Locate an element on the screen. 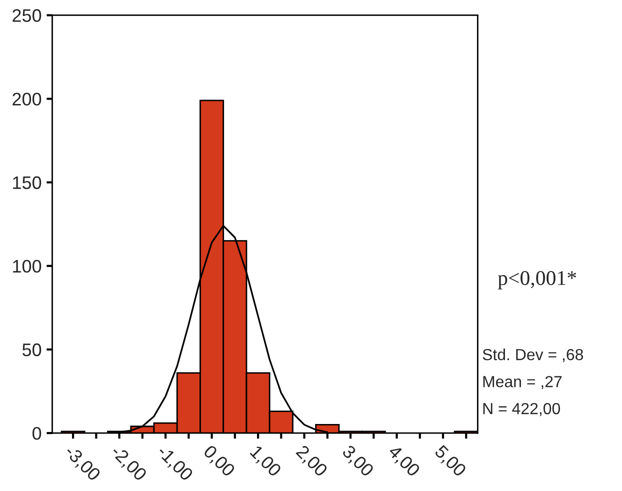 This screenshot has height=491, width=622. text: N = 422,00 is located at coordinates (521, 409).